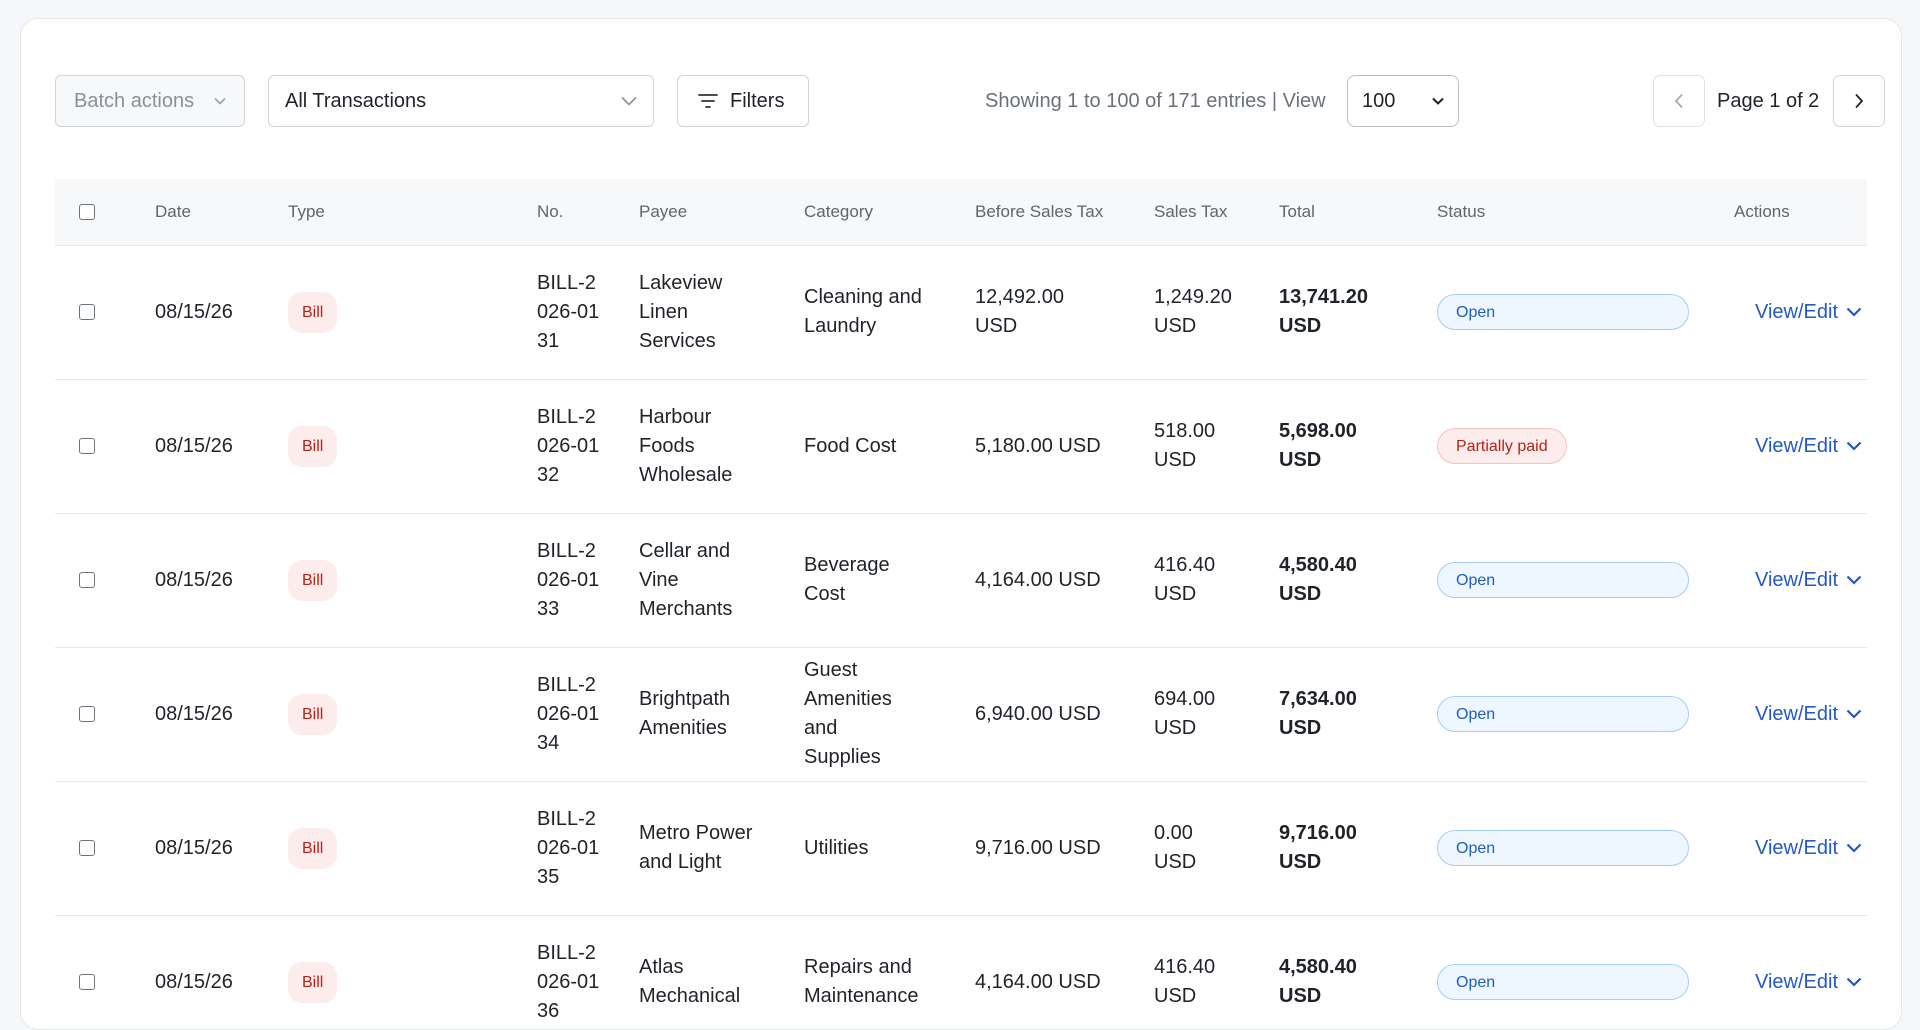 Image resolution: width=1920 pixels, height=1030 pixels. What do you see at coordinates (1216, 848) in the screenshot?
I see `sales-tax-cell: 0.00 USD` at bounding box center [1216, 848].